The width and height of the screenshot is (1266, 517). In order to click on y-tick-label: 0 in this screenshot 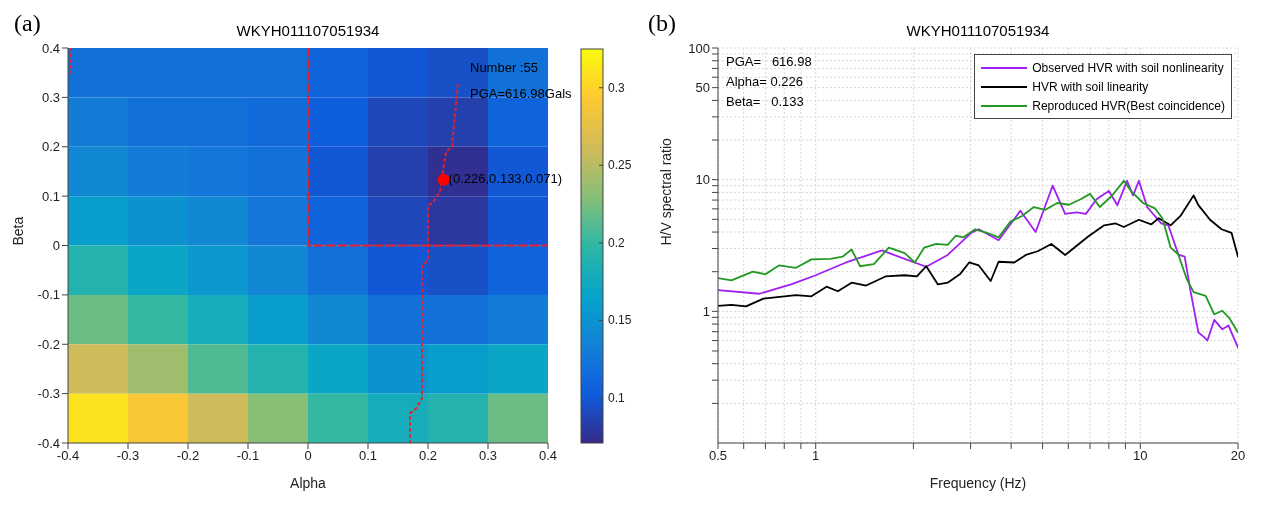, I will do `click(56, 246)`.